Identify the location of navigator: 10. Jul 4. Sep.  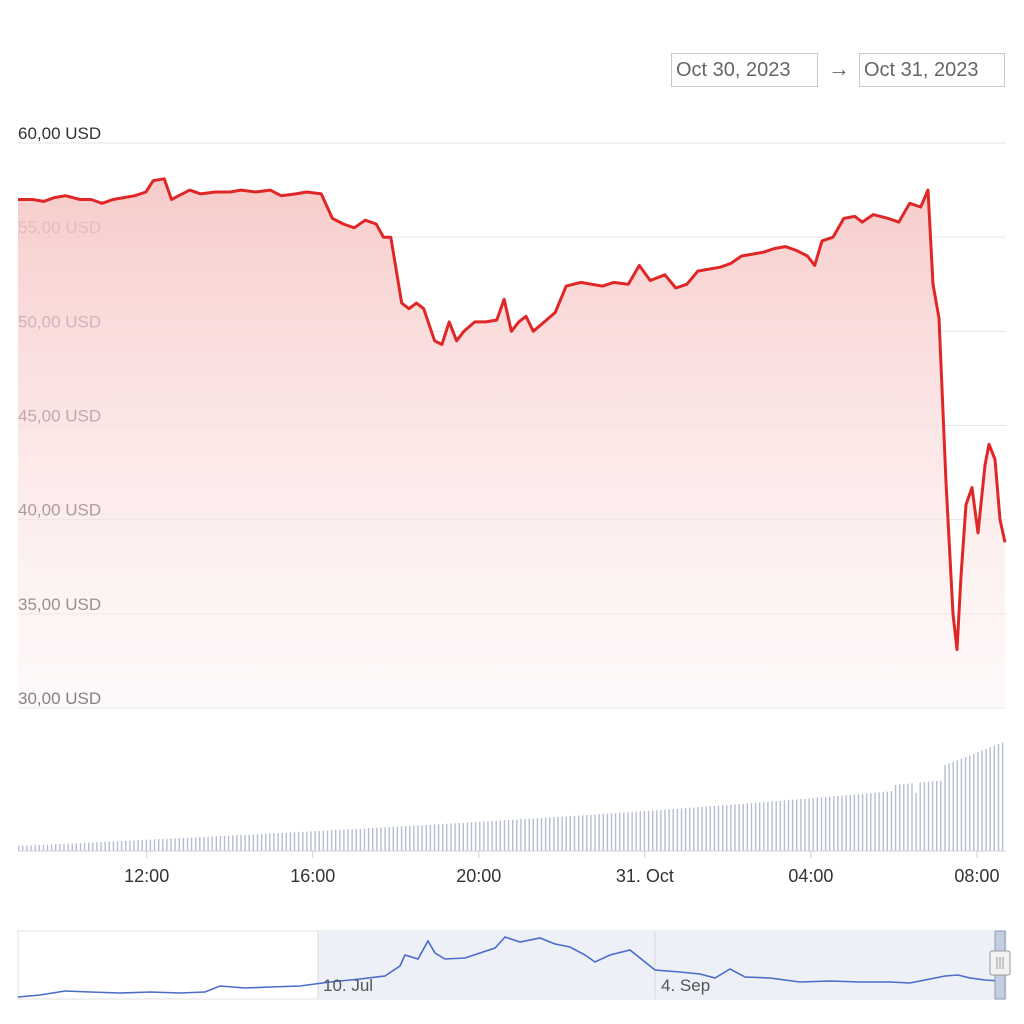
(514, 965).